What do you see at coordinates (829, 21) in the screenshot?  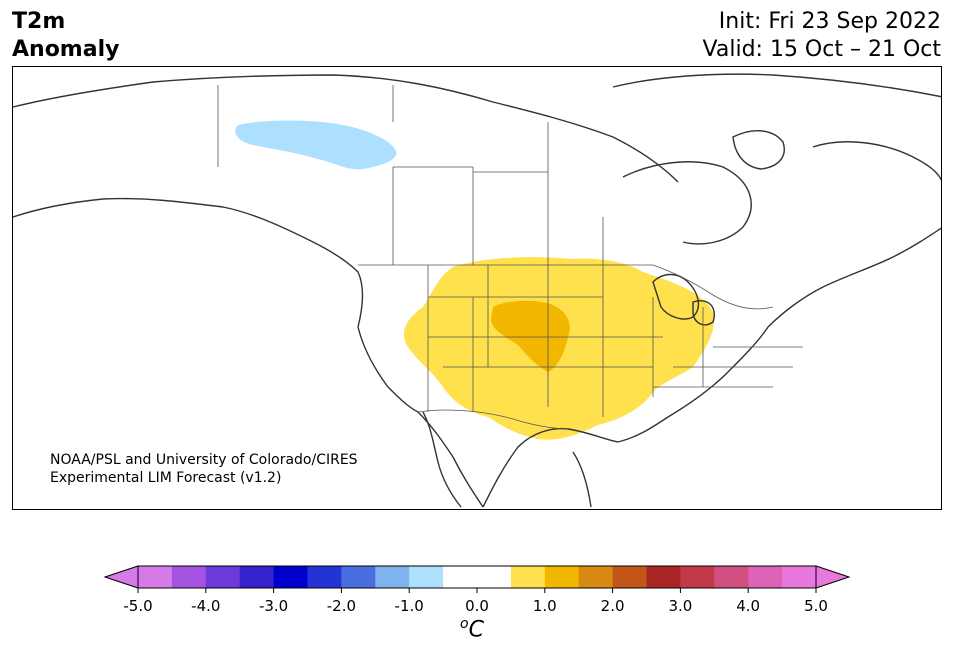 I see `init-date: Init: Fri 23 Sep 2022` at bounding box center [829, 21].